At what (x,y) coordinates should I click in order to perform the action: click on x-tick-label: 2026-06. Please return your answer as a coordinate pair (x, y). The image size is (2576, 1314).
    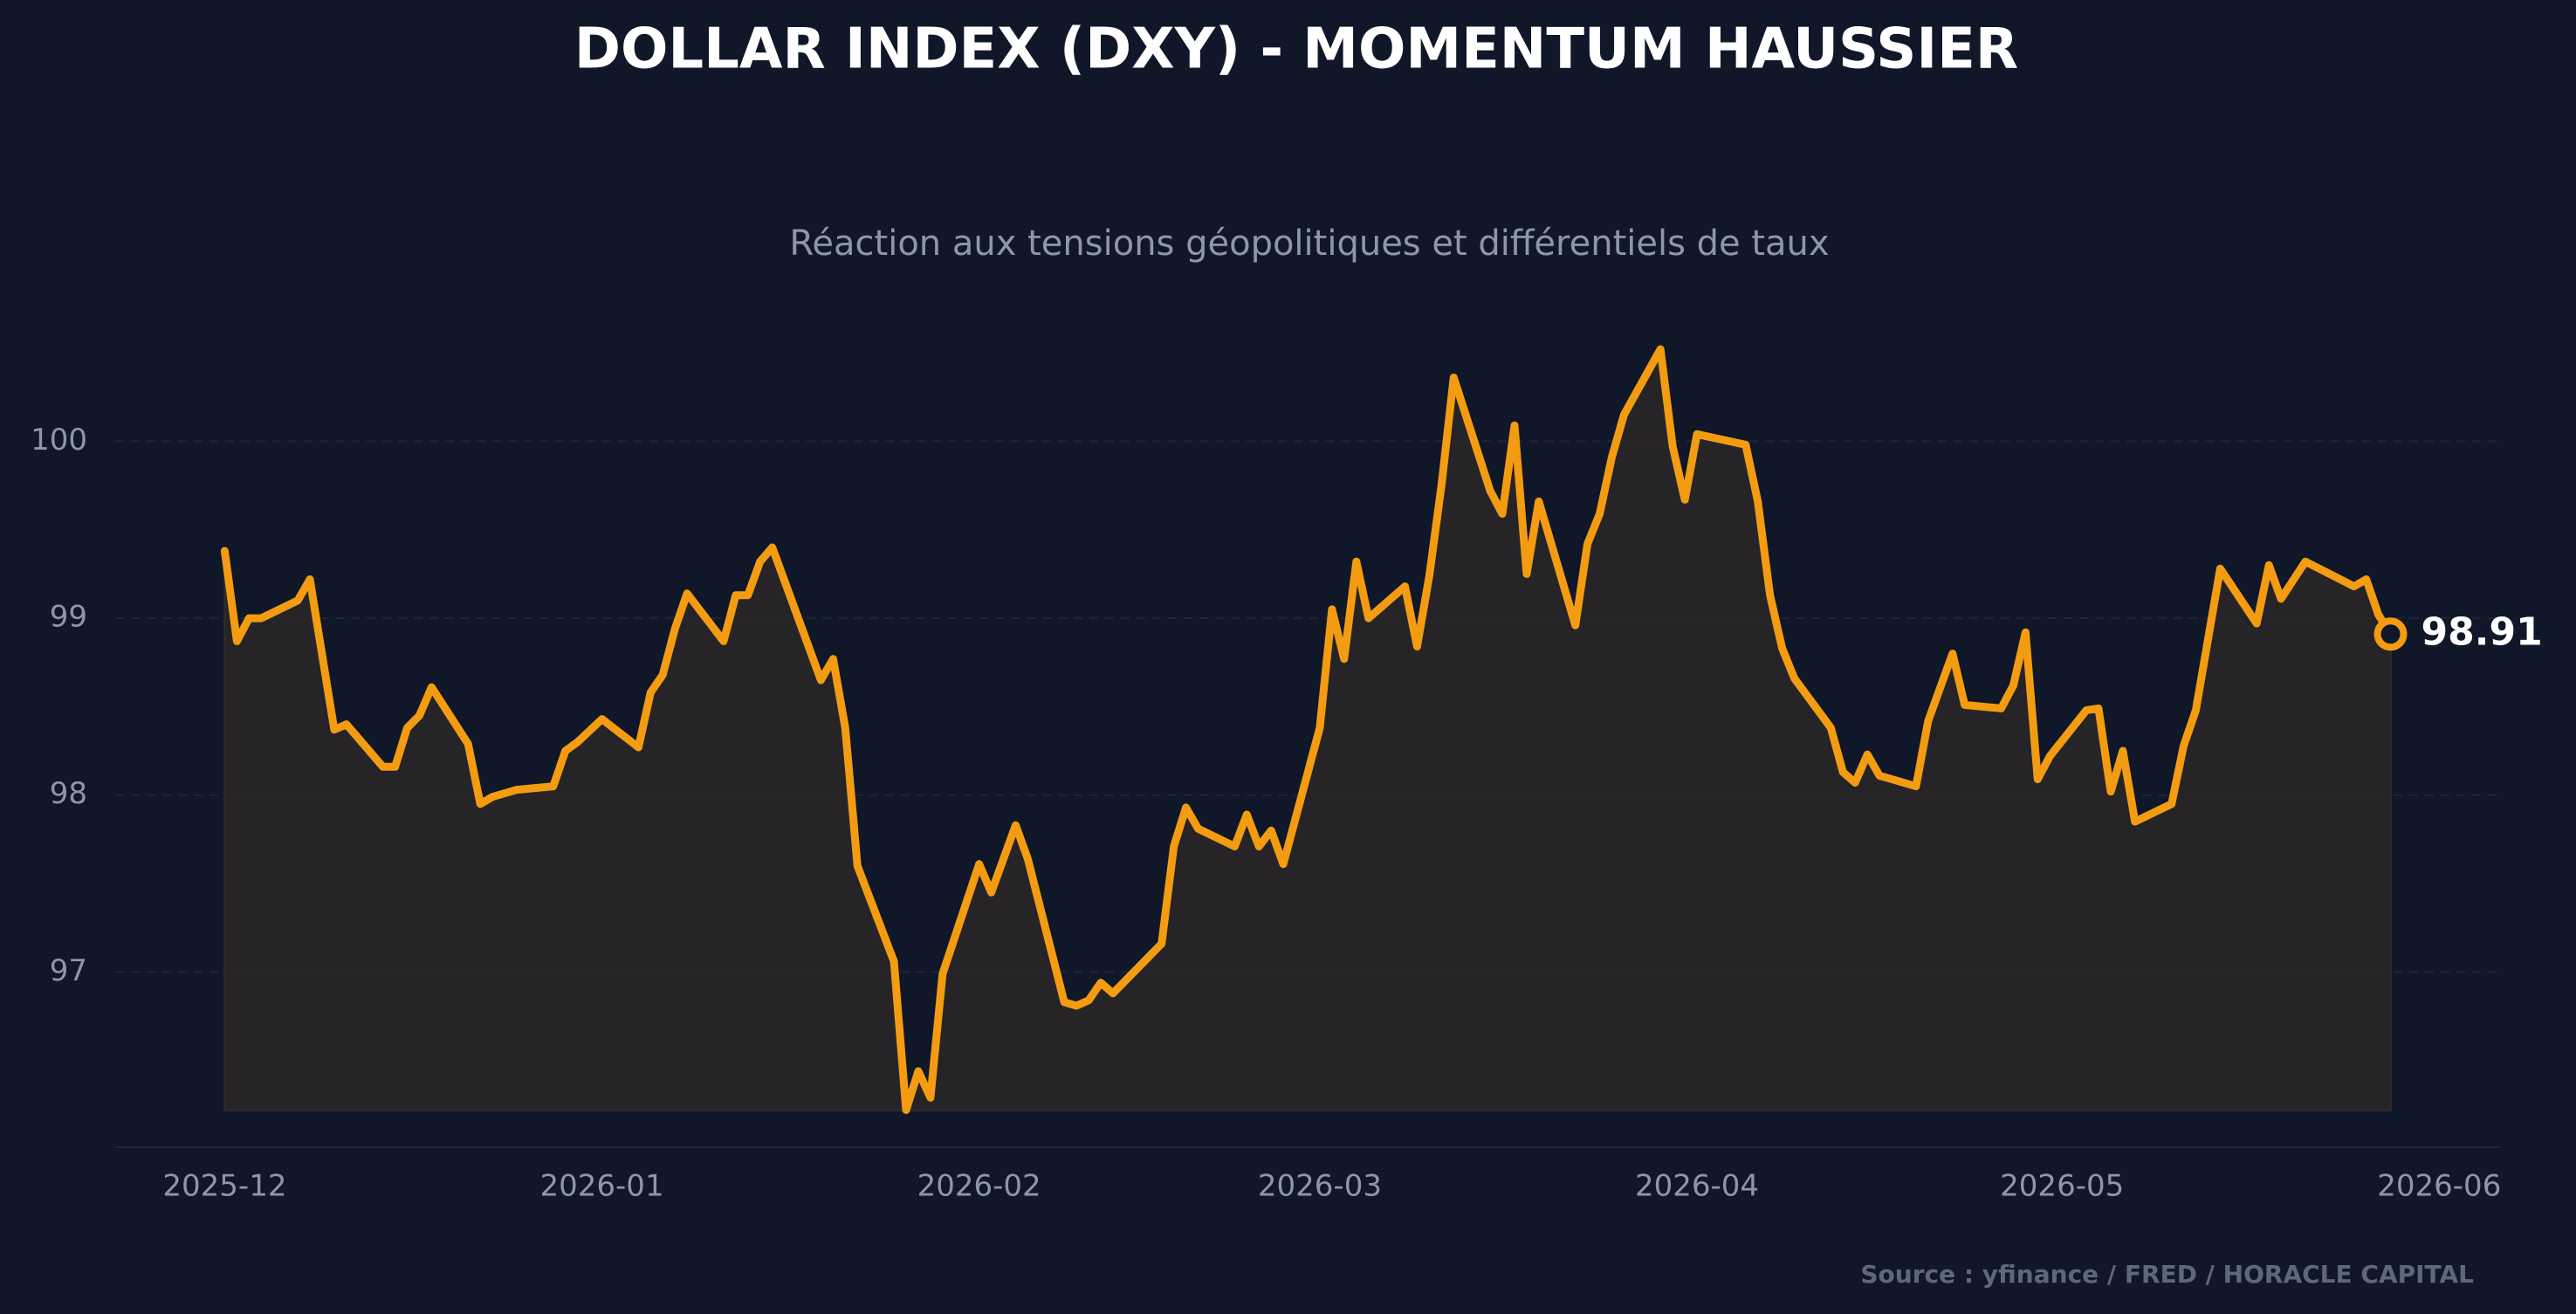
    Looking at the image, I should click on (2439, 1186).